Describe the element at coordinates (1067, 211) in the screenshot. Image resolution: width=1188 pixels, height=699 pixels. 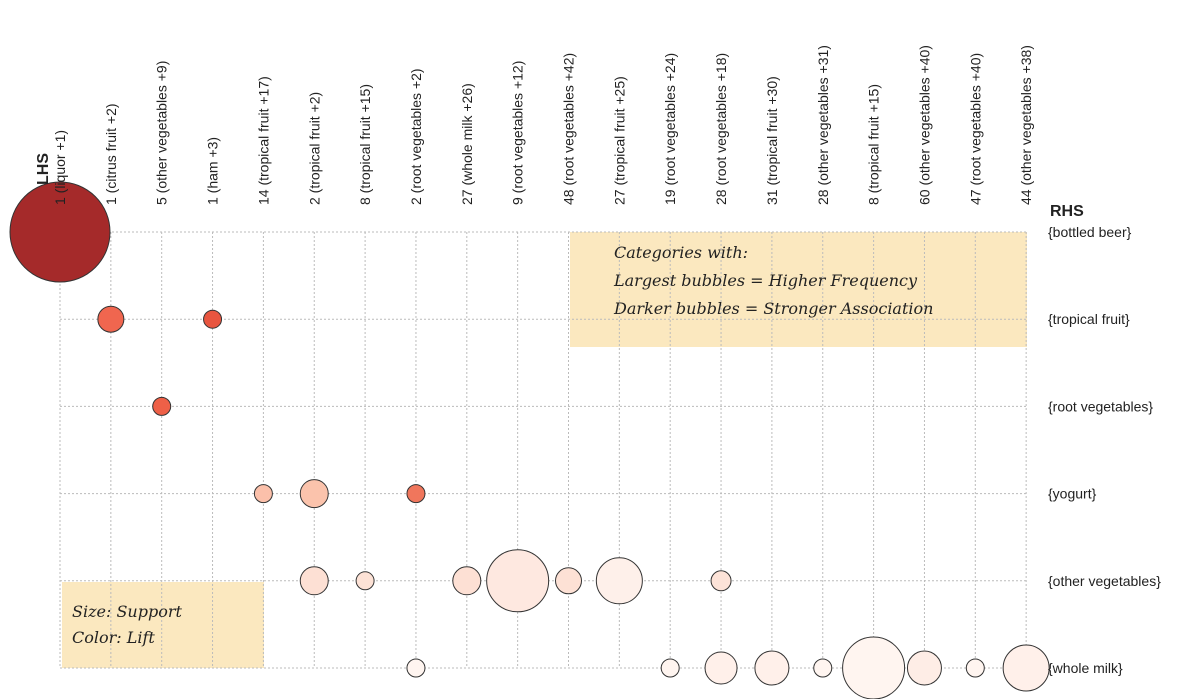
I see `y-axis-label: RHS` at that location.